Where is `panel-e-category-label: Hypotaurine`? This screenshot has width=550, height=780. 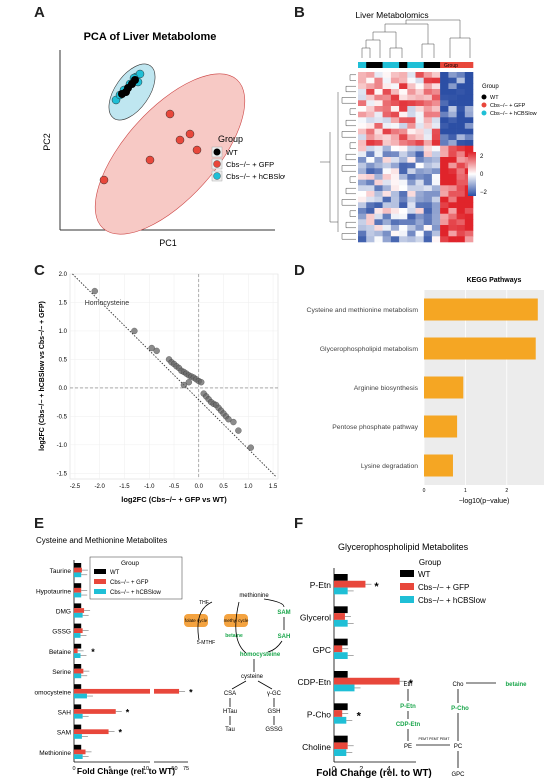 panel-e-category-label: Hypotaurine is located at coordinates (53, 591).